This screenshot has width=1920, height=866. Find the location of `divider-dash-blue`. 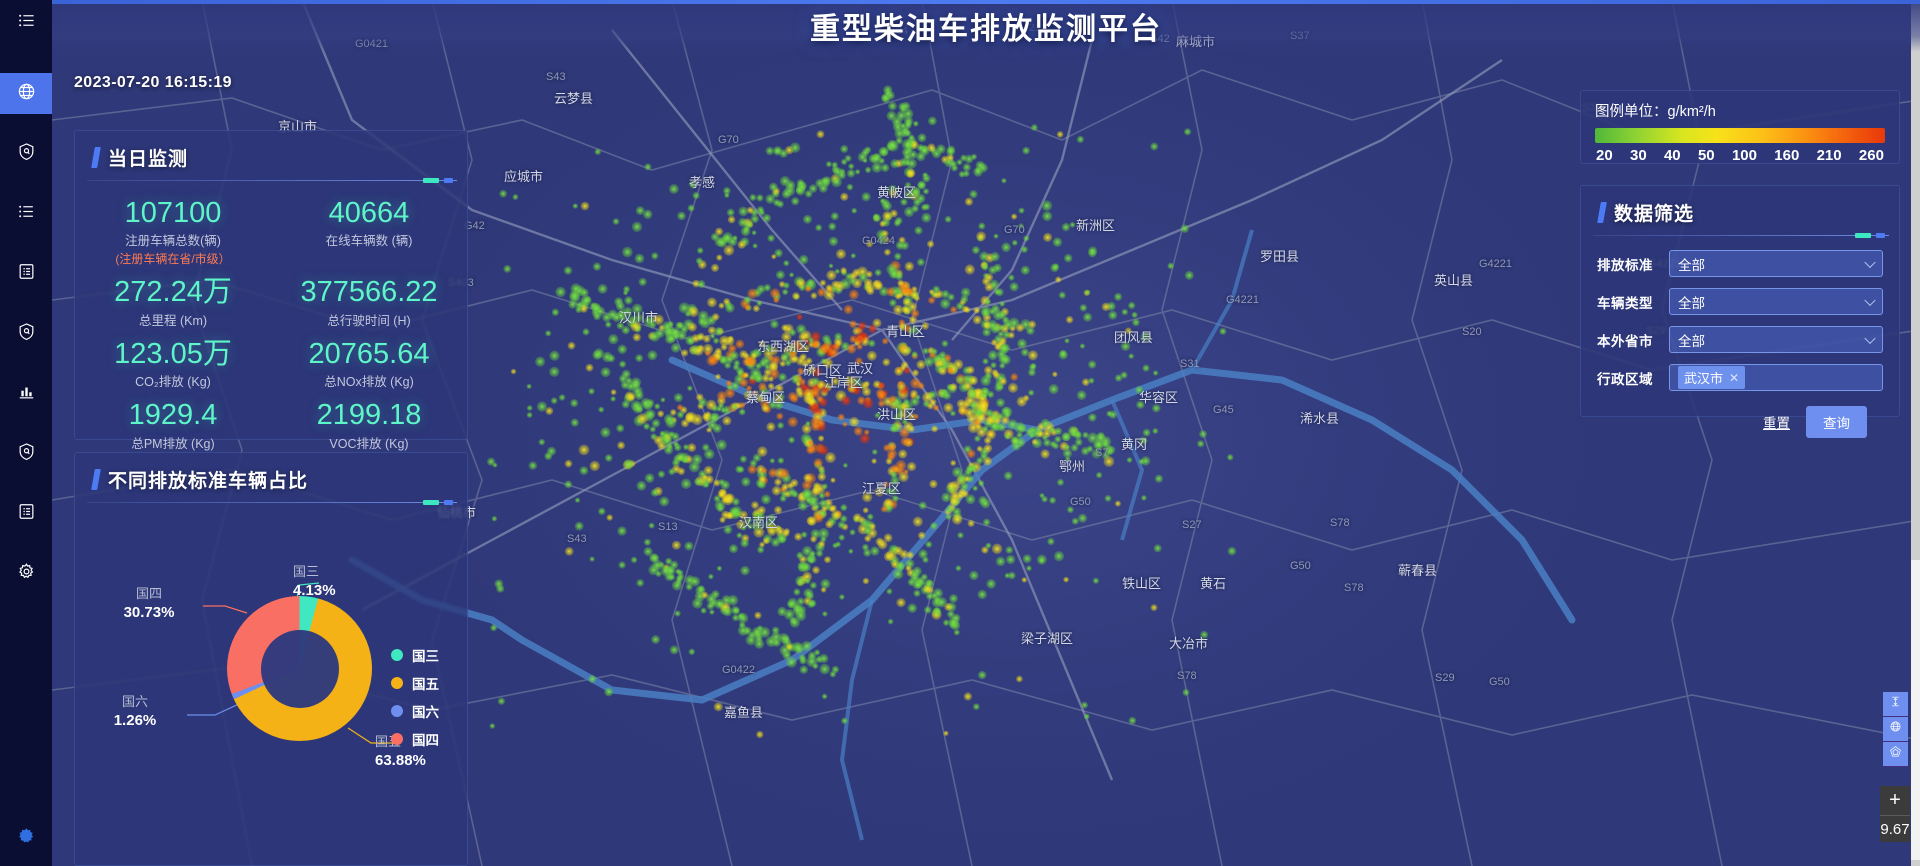

divider-dash-blue is located at coordinates (1880, 235).